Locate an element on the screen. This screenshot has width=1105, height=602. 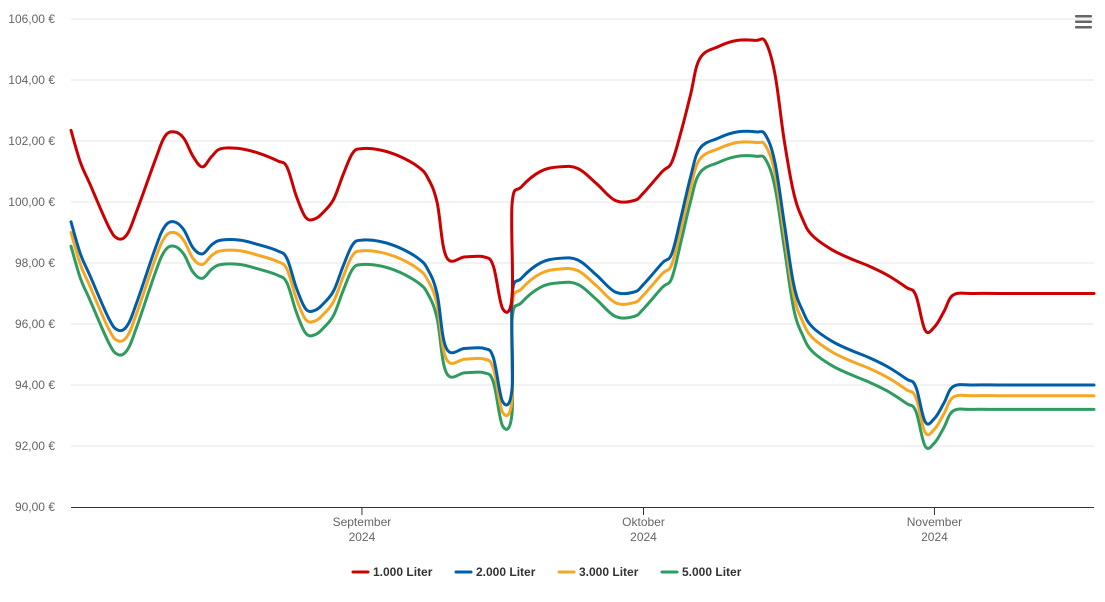
legend-item: 3.000 Liter is located at coordinates (598, 572).